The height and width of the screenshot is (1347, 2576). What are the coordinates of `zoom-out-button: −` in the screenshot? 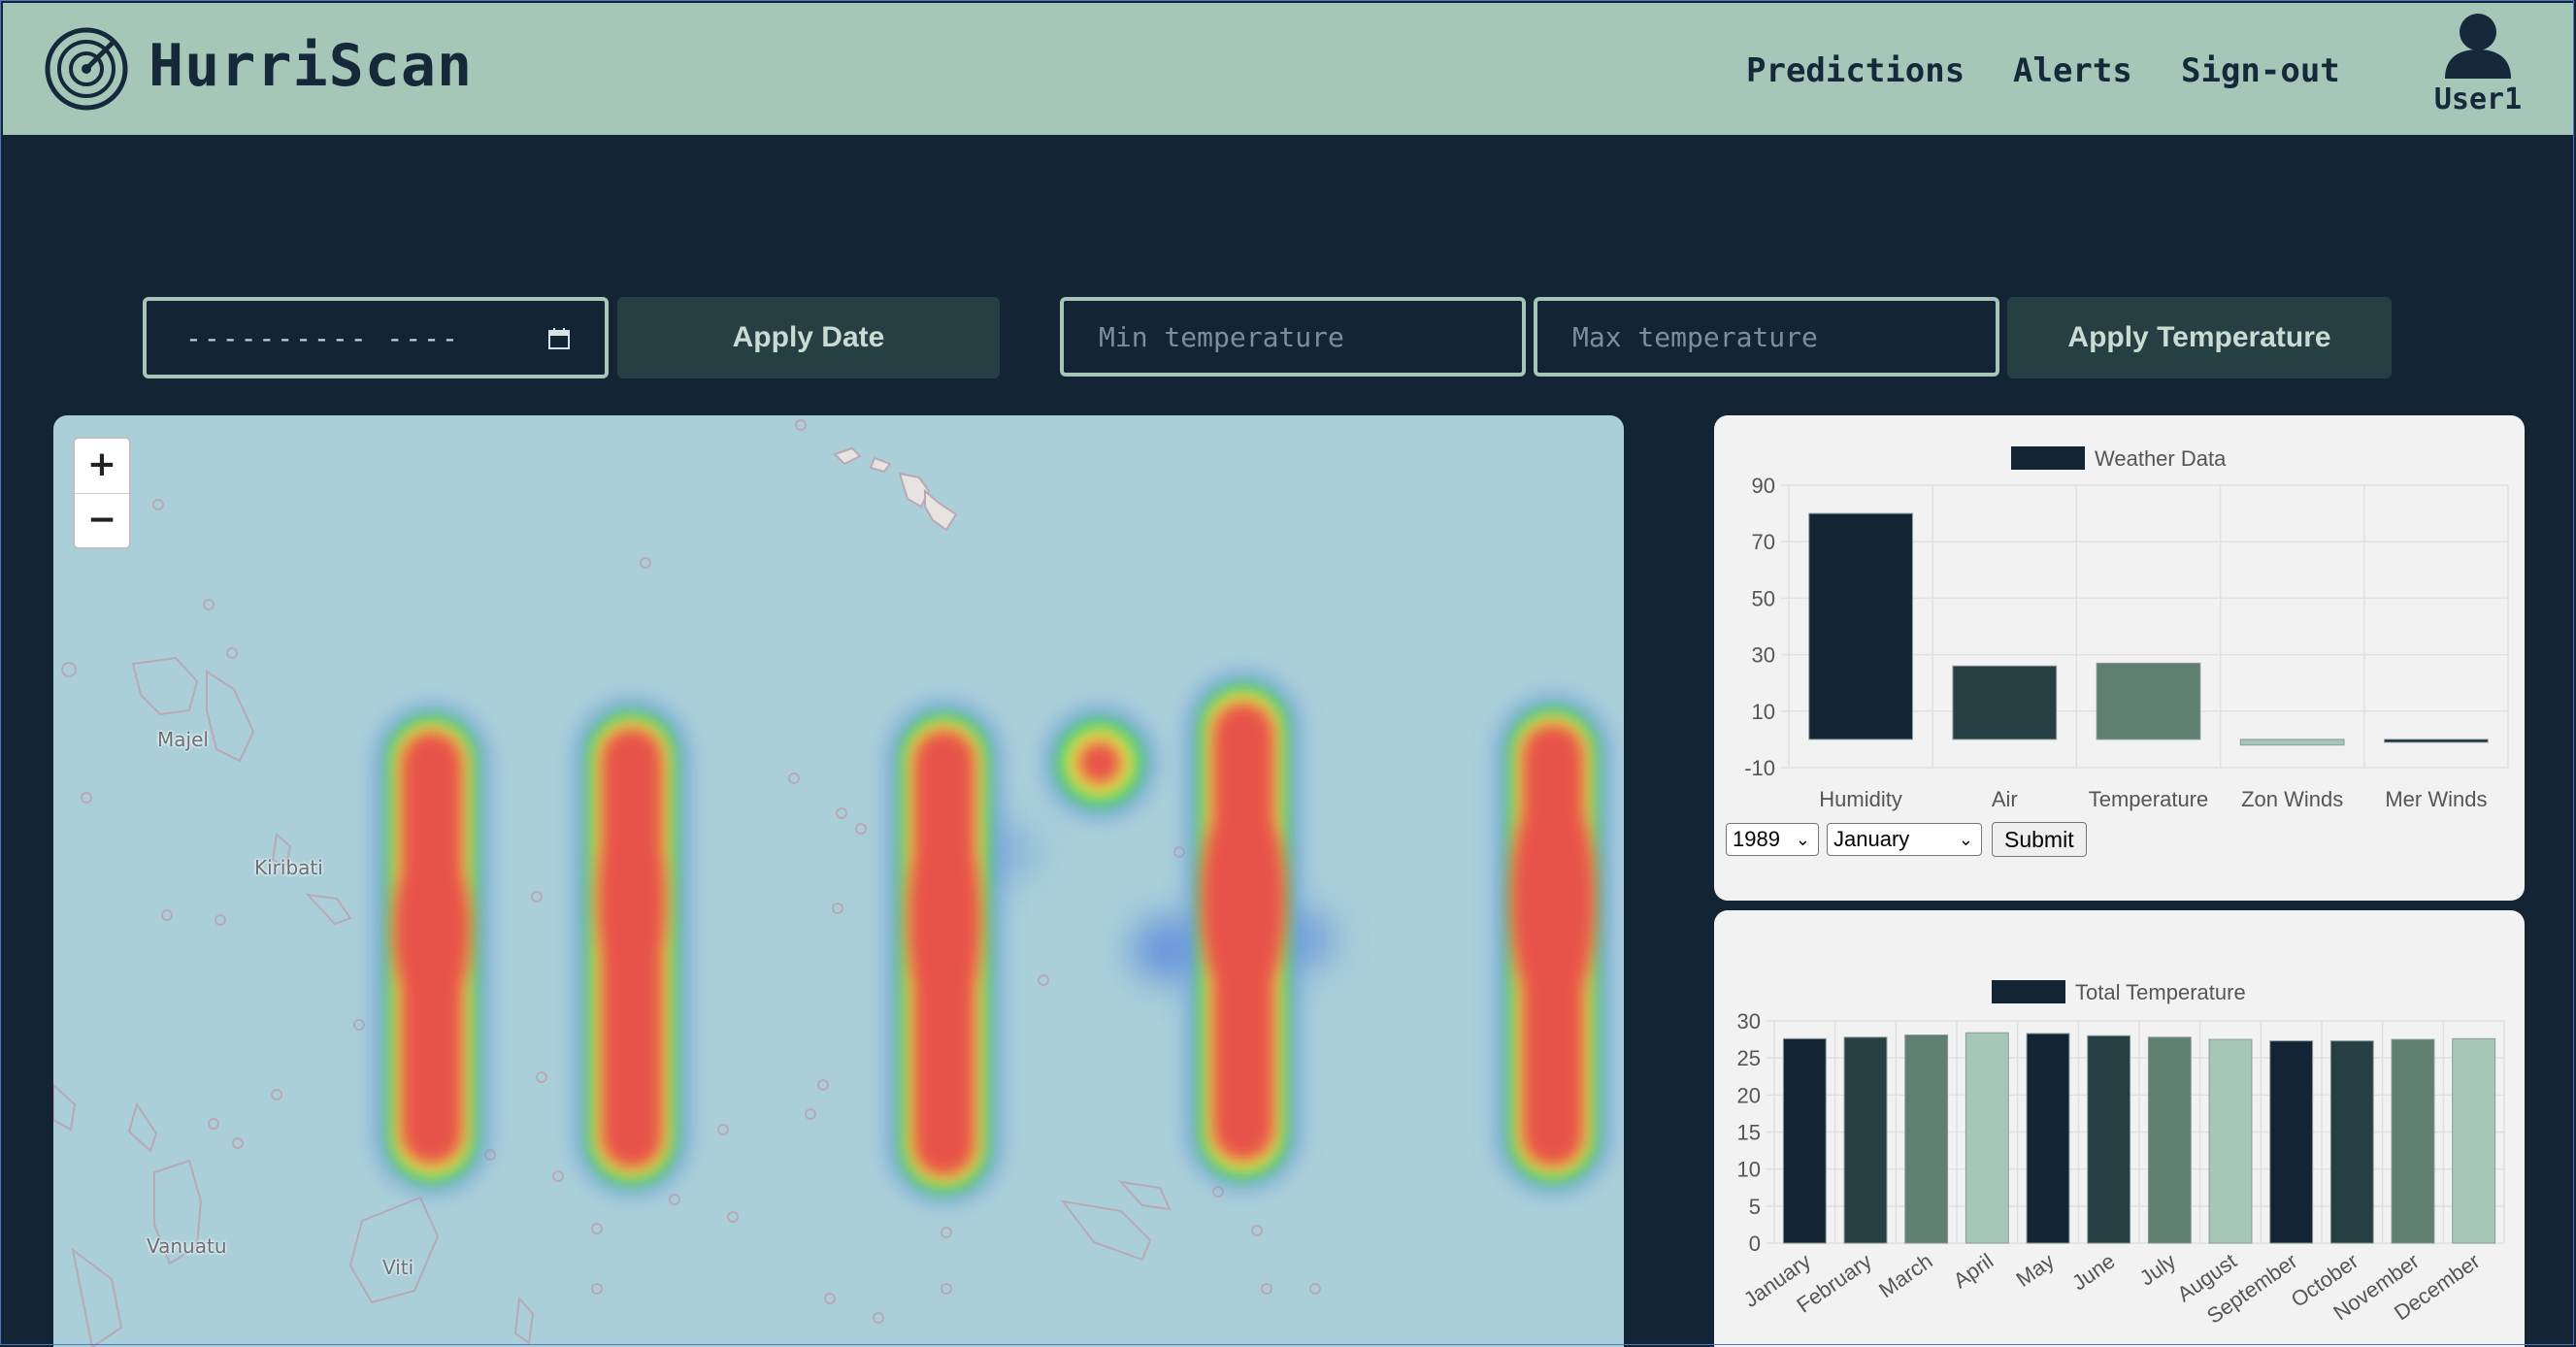 It's located at (101, 520).